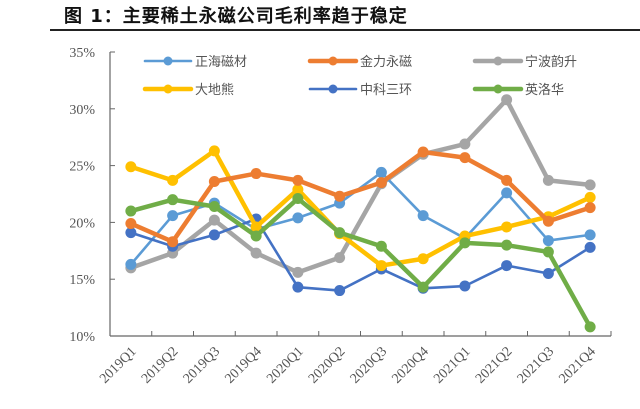 The image size is (640, 409). I want to click on x-tick-label: 2020Q3, so click(369, 365).